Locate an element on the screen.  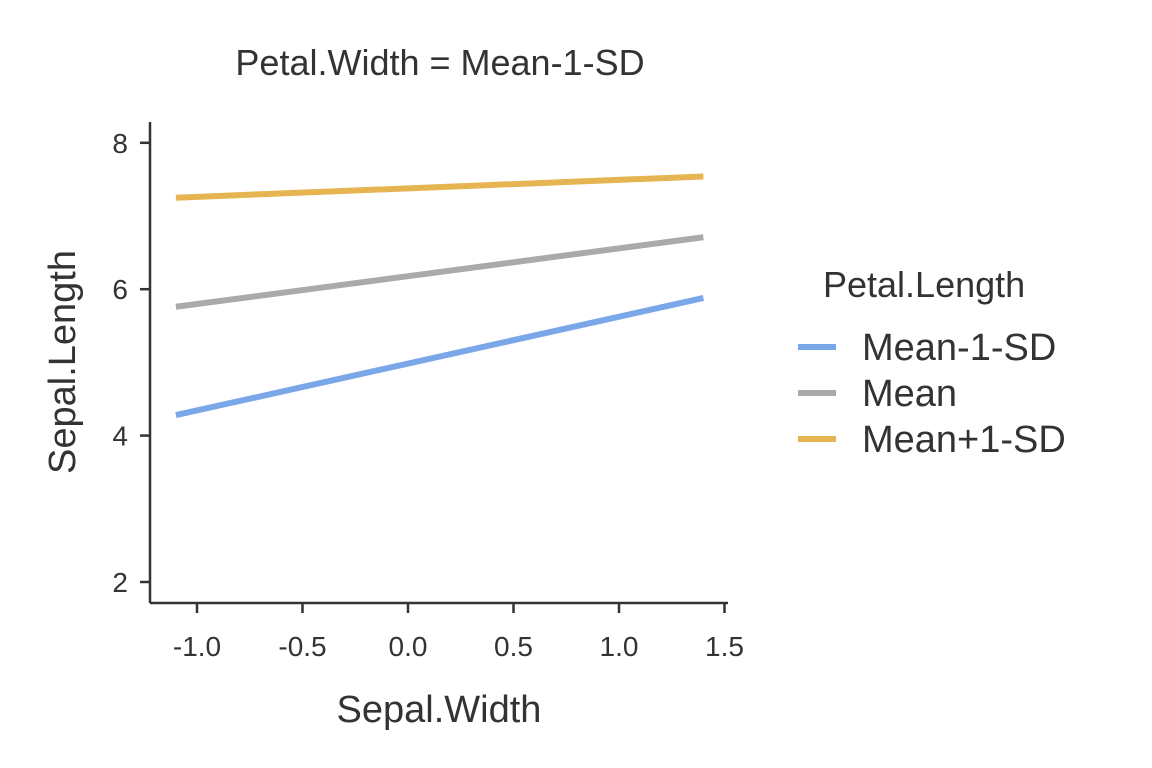
y-axis-title: Sepal.Length is located at coordinates (63, 362).